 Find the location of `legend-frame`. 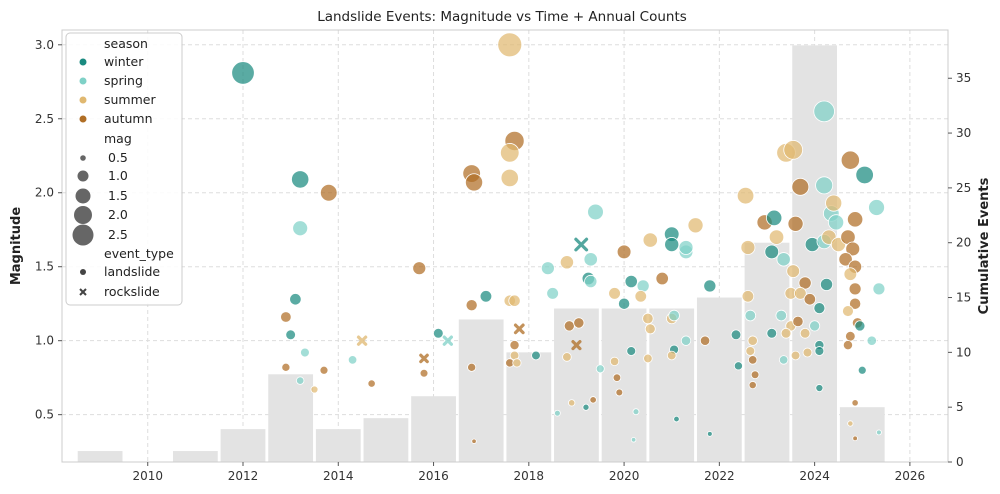

legend-frame is located at coordinates (124, 169).